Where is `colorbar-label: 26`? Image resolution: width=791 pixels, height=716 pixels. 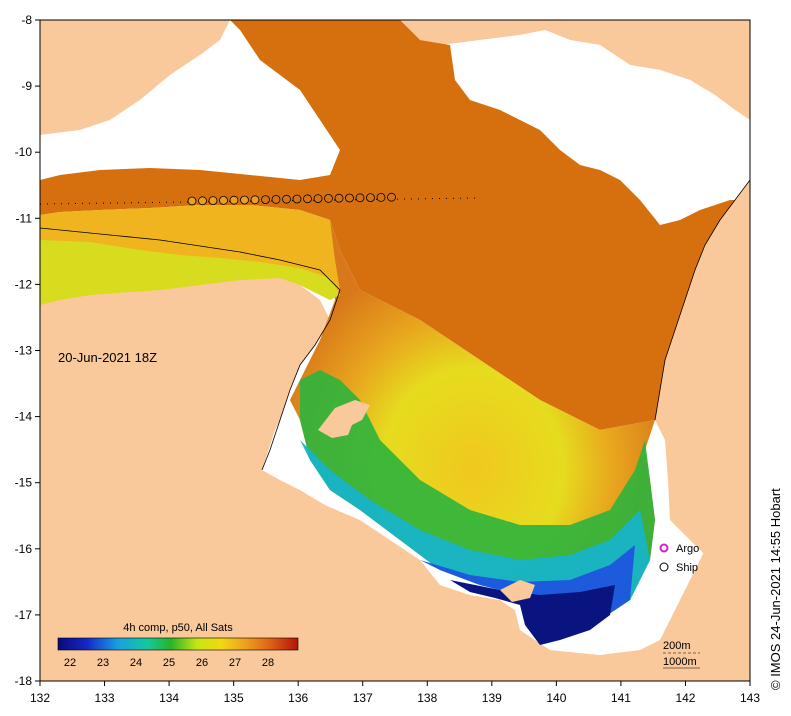
colorbar-label: 26 is located at coordinates (202, 663).